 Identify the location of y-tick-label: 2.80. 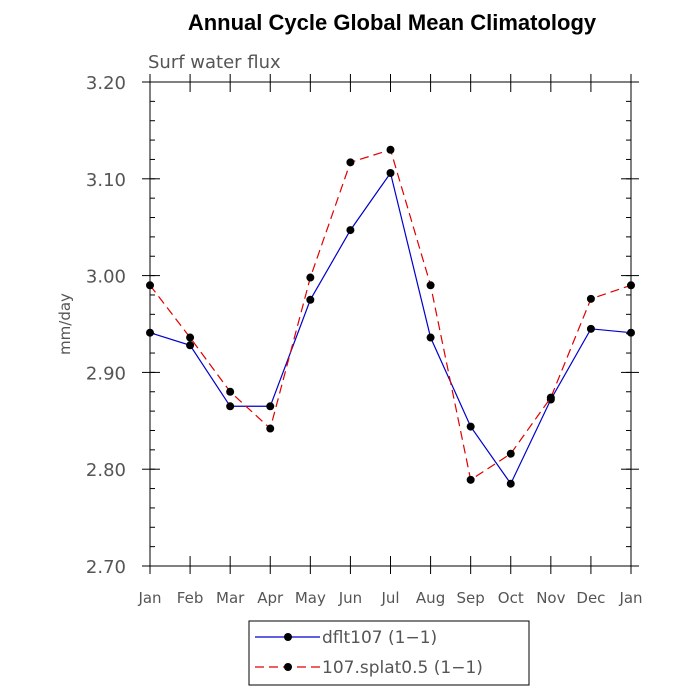
(106, 470).